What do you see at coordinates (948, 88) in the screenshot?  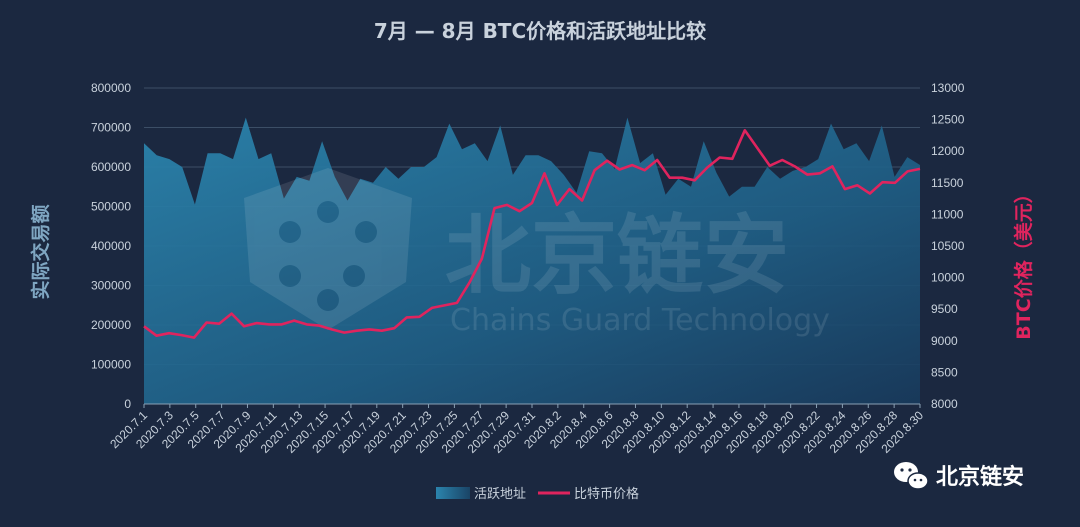 I see `y-right-tick-label: 13000` at bounding box center [948, 88].